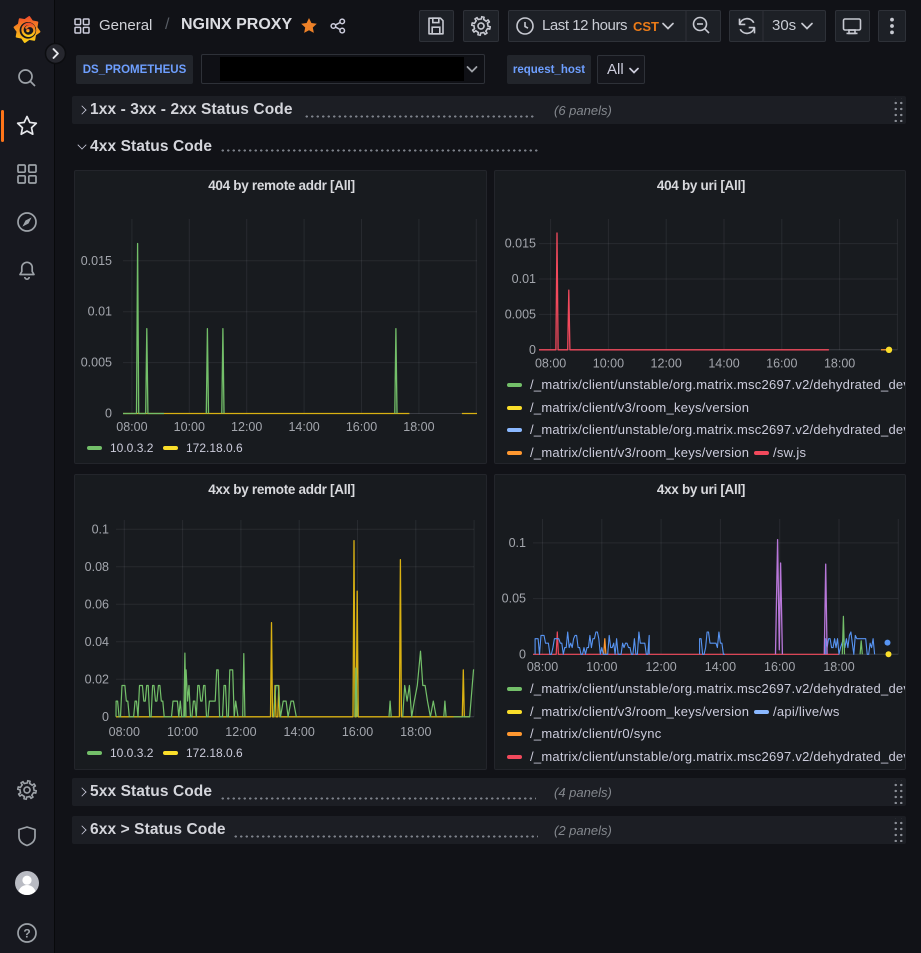  What do you see at coordinates (514, 599) in the screenshot?
I see `svg-text: 0.05` at bounding box center [514, 599].